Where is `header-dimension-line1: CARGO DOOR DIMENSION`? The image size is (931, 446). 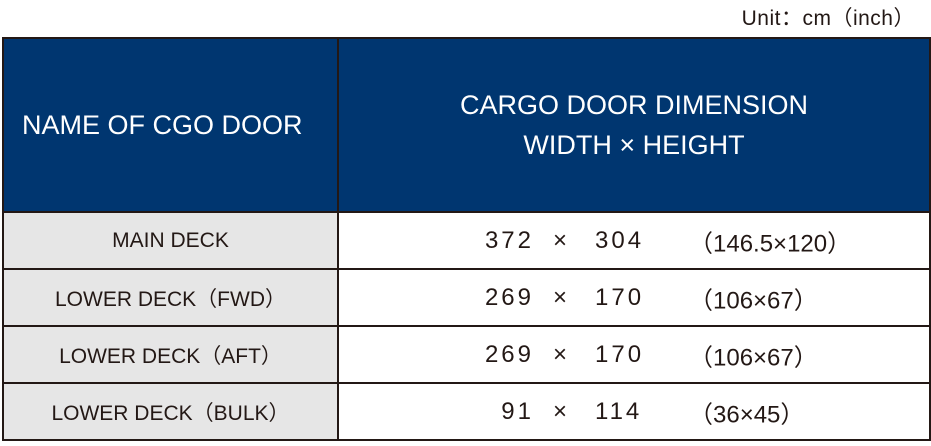 header-dimension-line1: CARGO DOOR DIMENSION is located at coordinates (634, 104).